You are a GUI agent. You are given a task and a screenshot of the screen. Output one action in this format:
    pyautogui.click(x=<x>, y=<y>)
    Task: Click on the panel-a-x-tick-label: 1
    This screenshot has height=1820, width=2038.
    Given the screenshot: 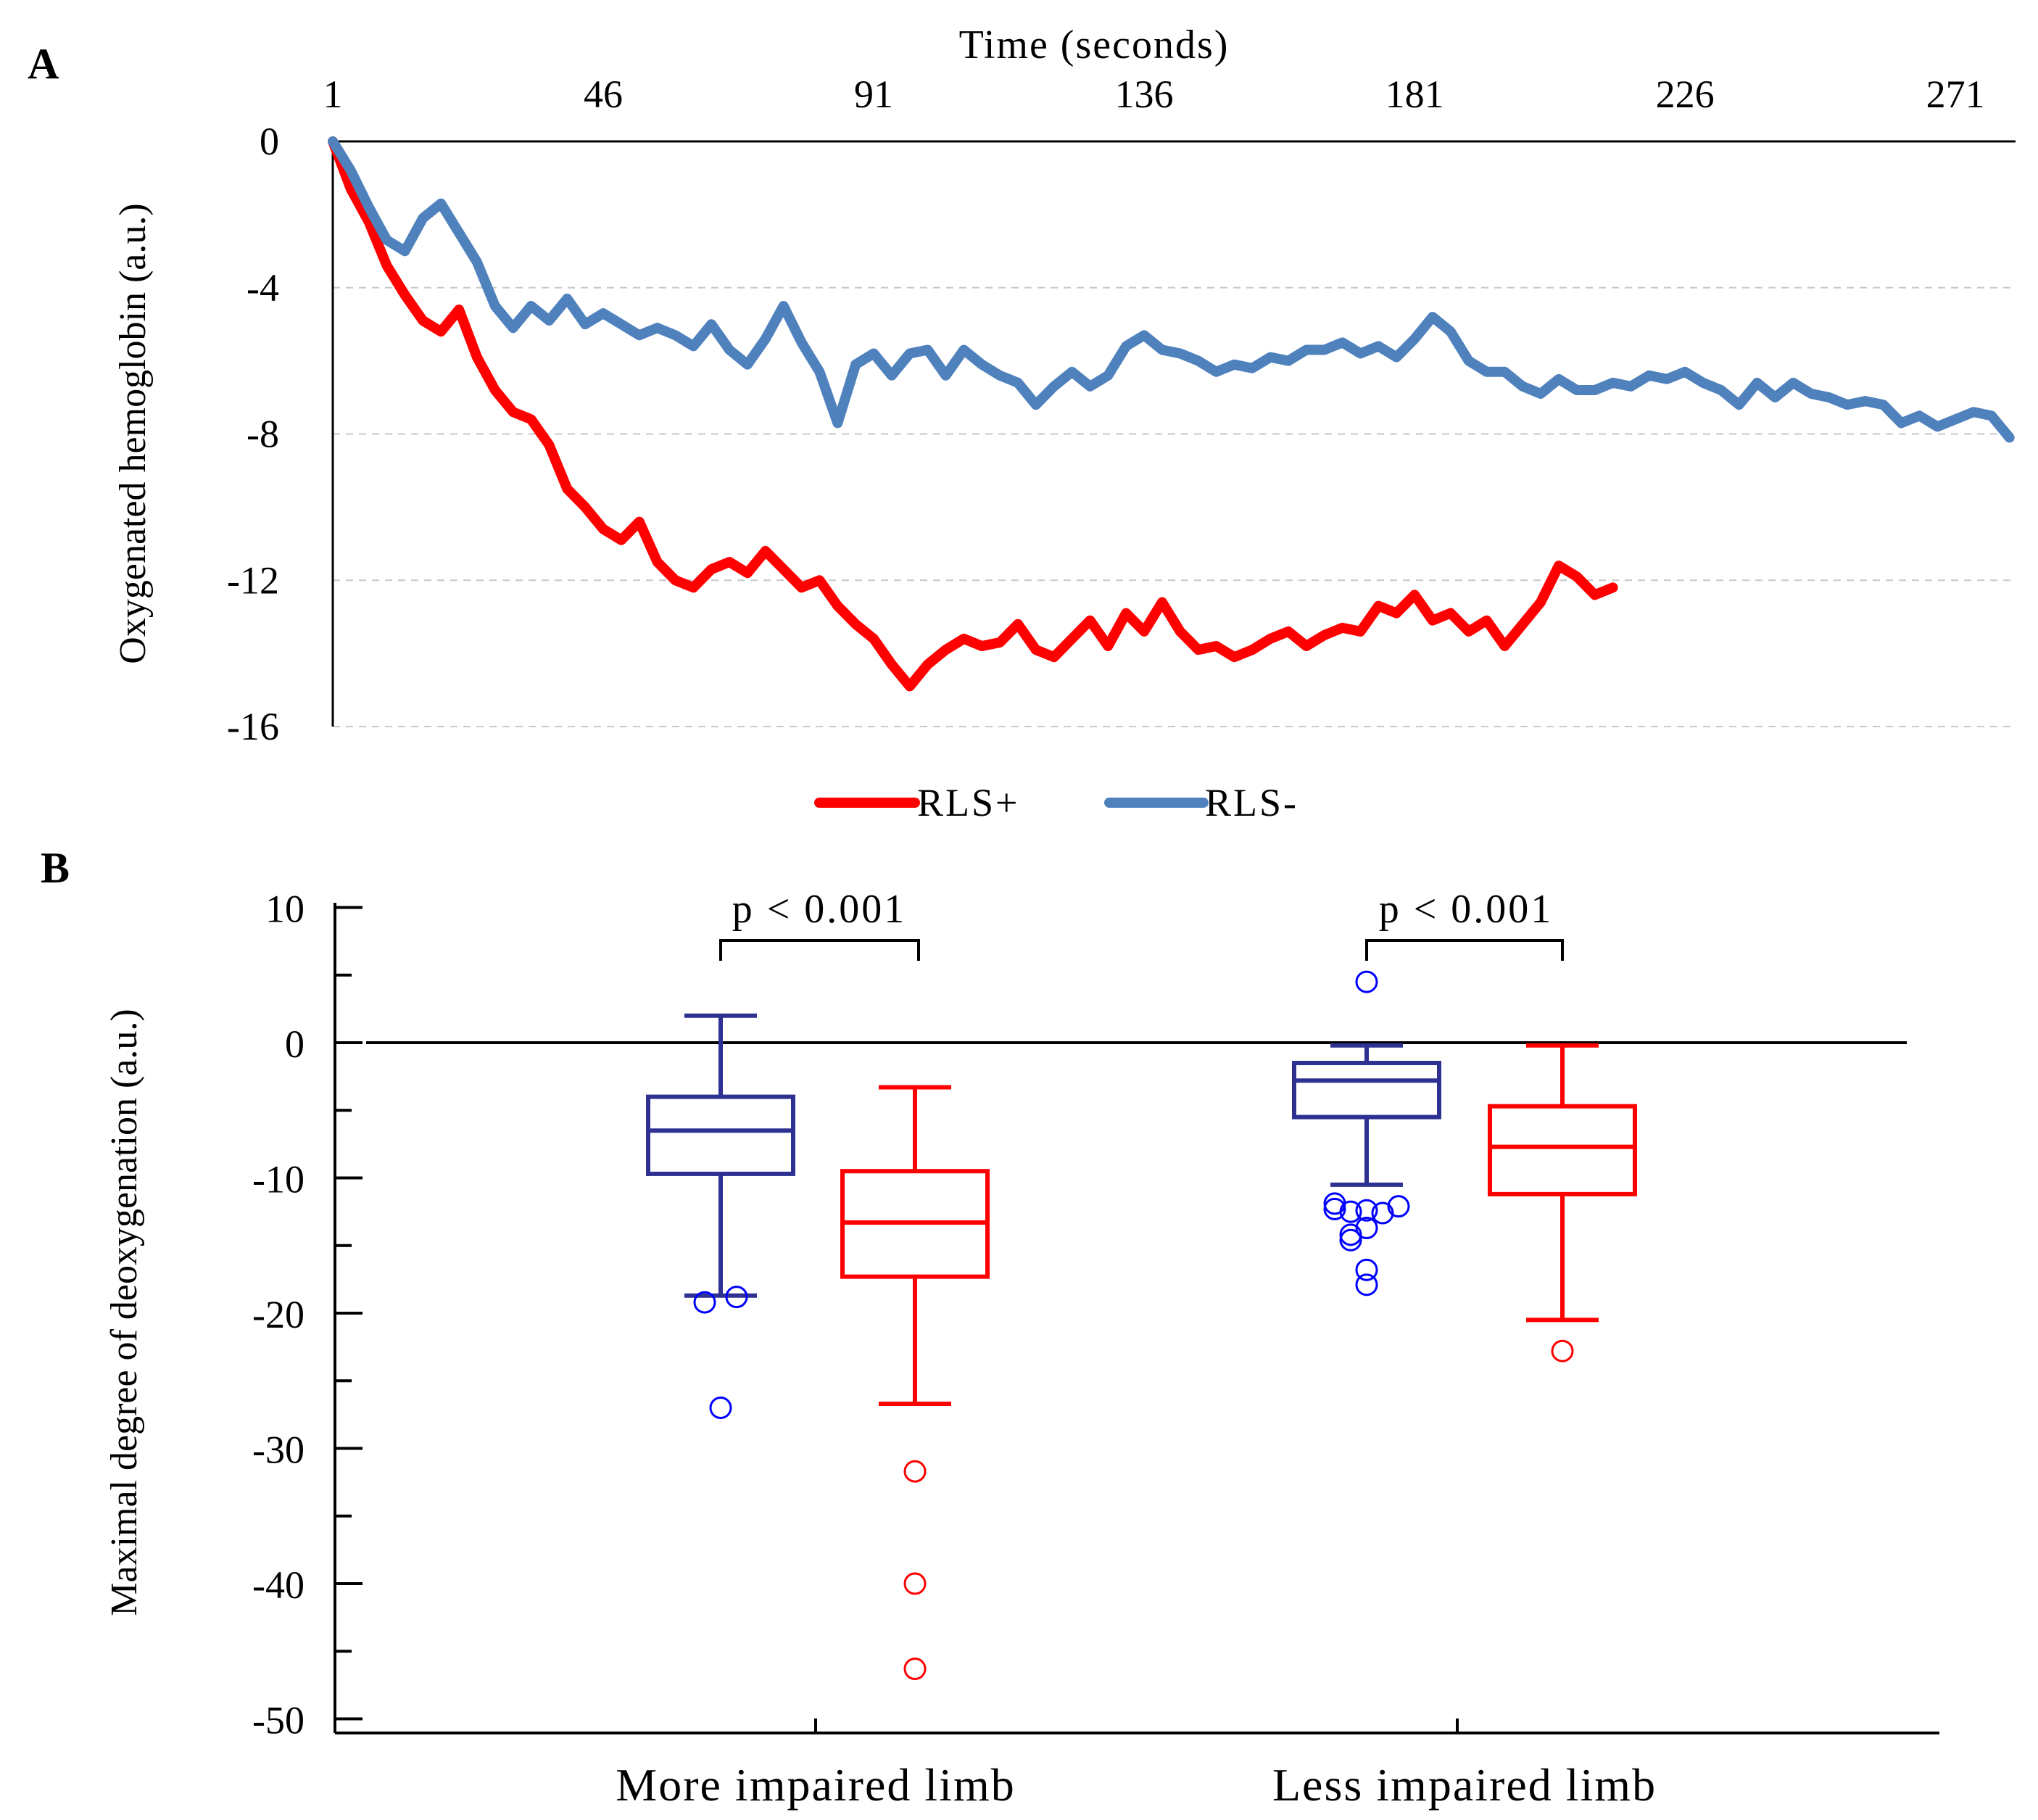 What is the action you would take?
    pyautogui.click(x=333, y=94)
    